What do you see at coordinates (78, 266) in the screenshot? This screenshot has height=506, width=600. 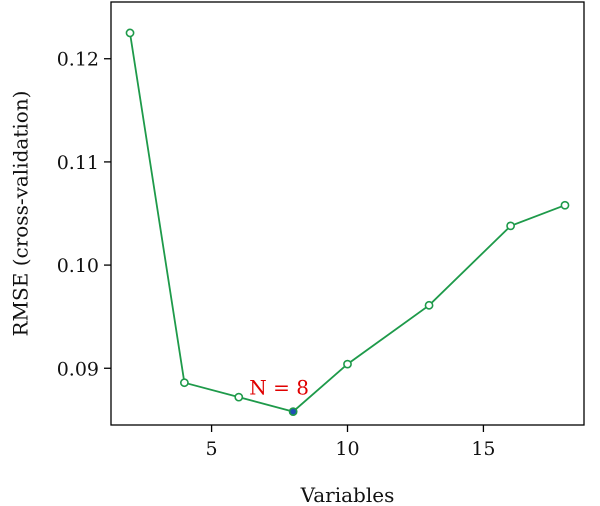 I see `y-tick-label: 0.10` at bounding box center [78, 266].